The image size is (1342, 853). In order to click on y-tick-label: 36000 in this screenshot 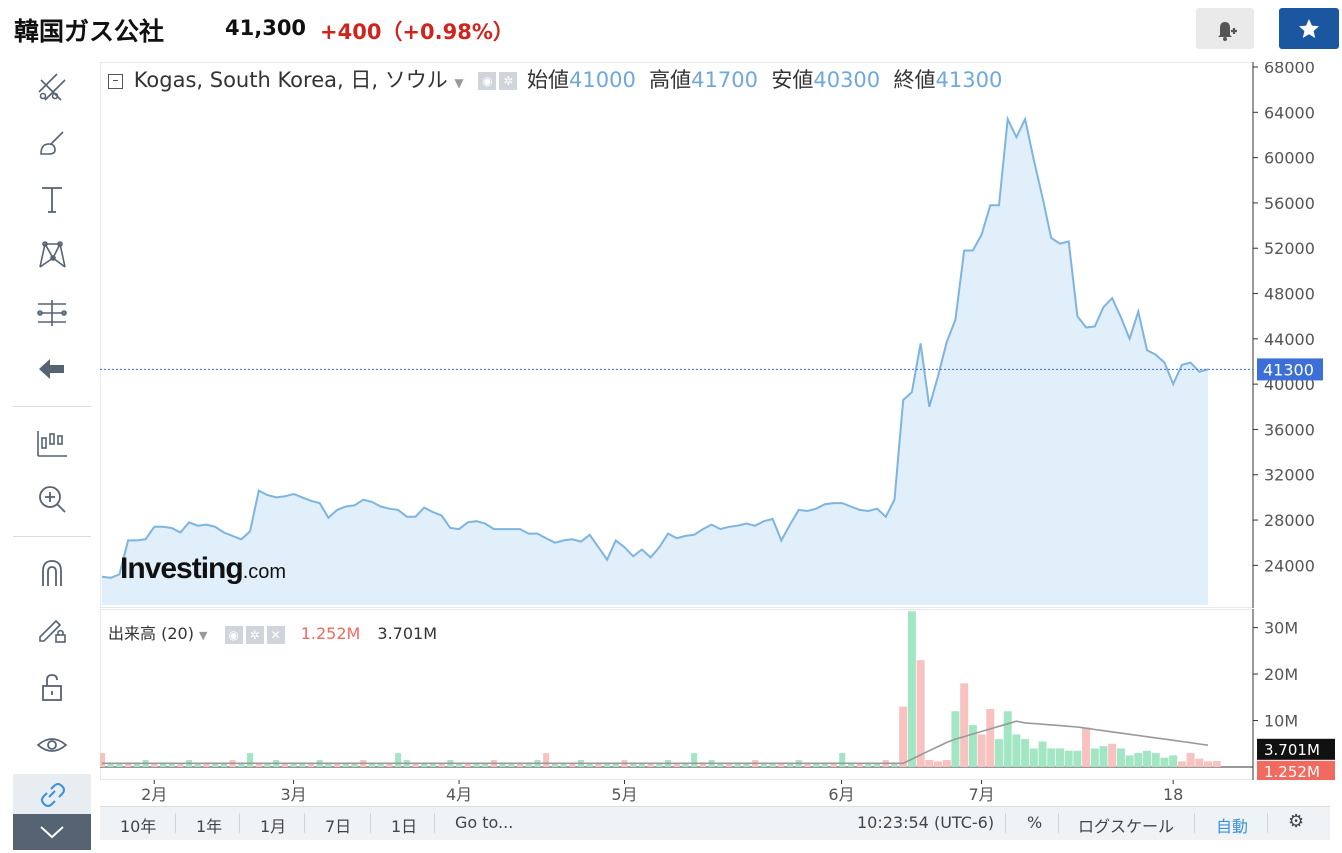, I will do `click(1289, 429)`.